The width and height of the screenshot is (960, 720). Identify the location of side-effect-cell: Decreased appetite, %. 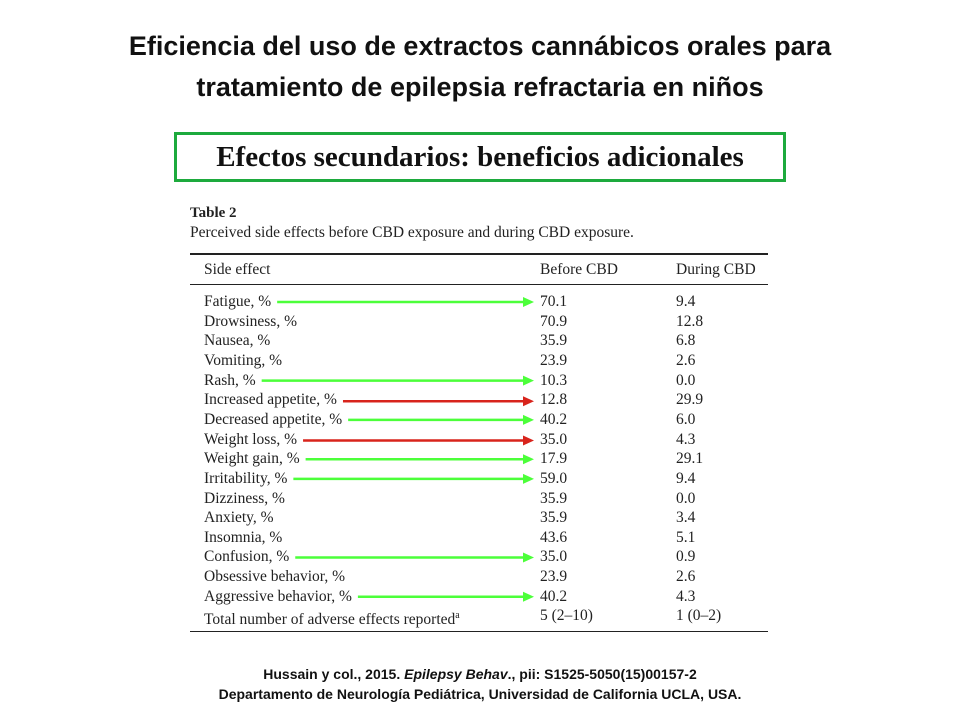
(273, 419).